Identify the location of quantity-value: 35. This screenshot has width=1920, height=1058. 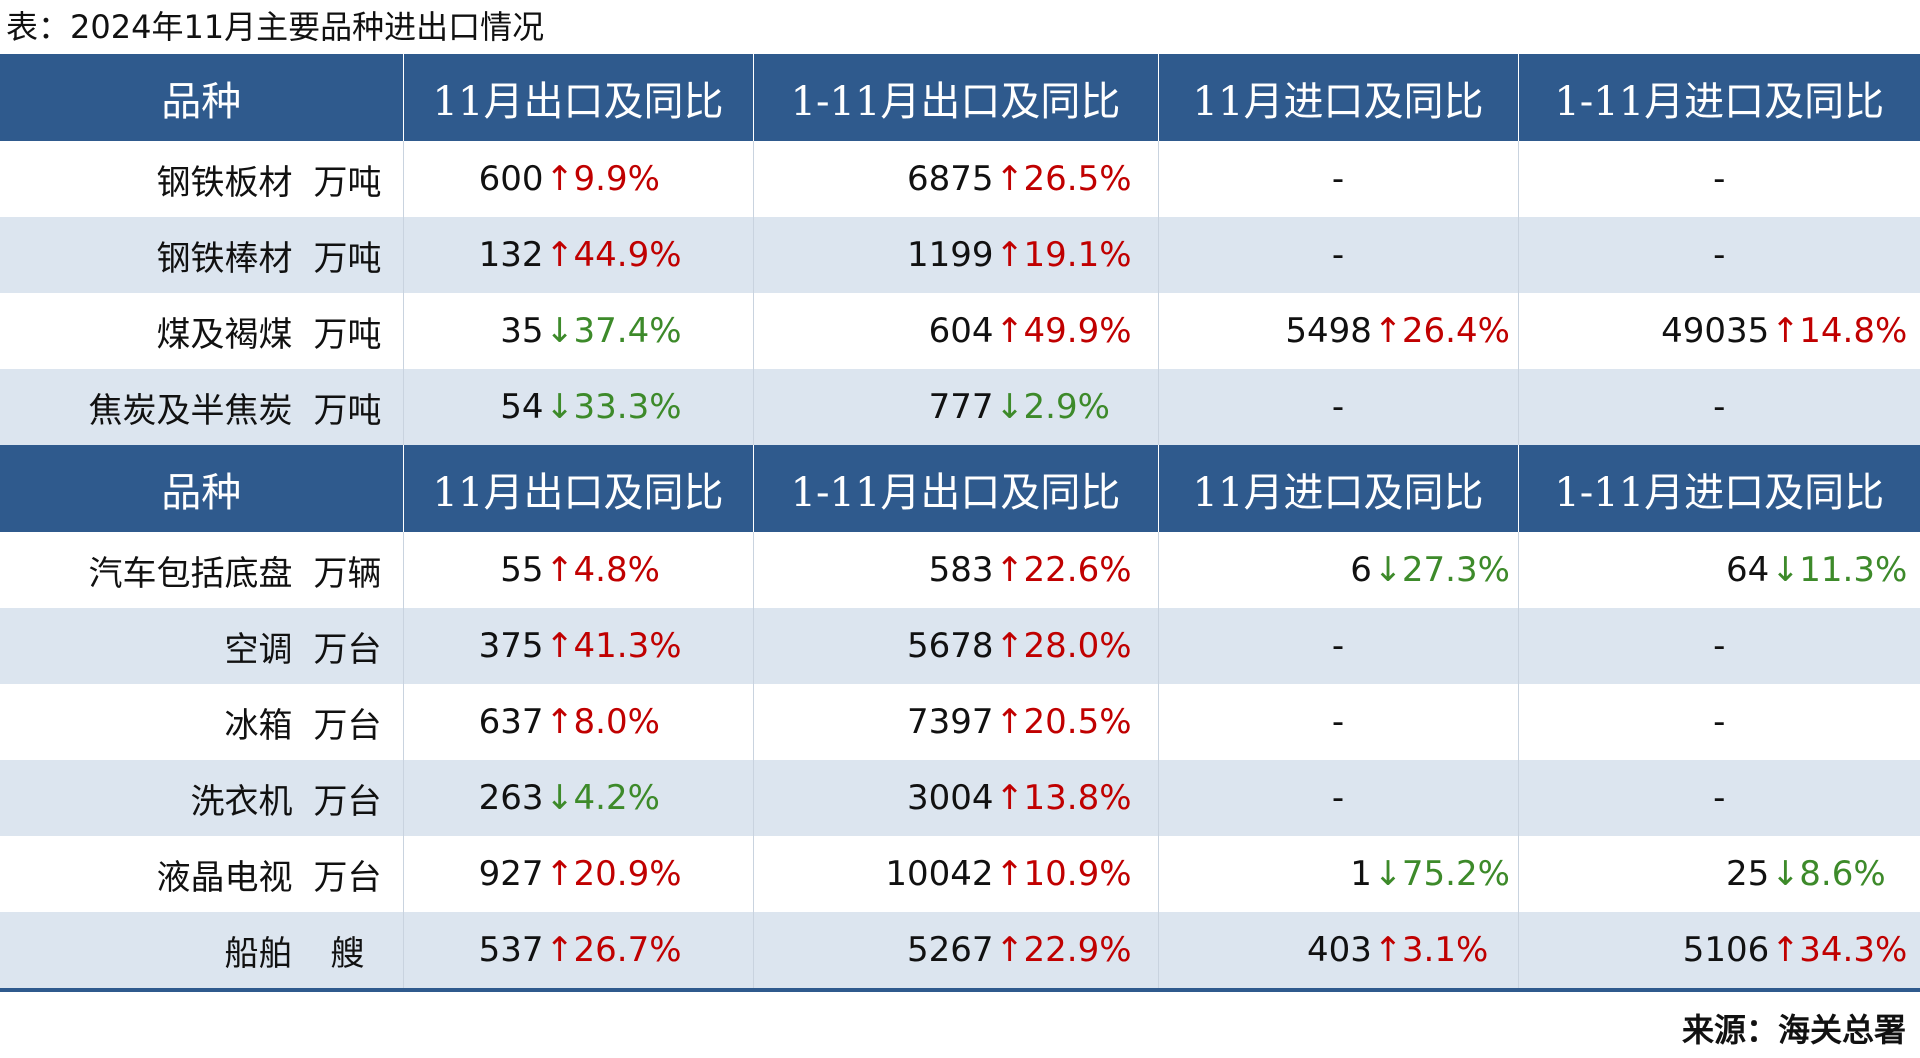
(522, 331).